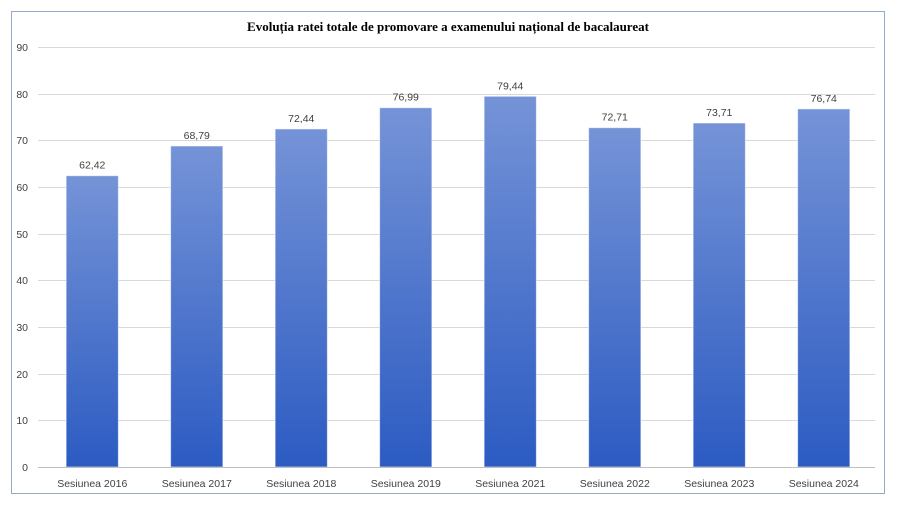 This screenshot has height=506, width=900. I want to click on x-tick-label: Sesiunea 2019, so click(406, 484).